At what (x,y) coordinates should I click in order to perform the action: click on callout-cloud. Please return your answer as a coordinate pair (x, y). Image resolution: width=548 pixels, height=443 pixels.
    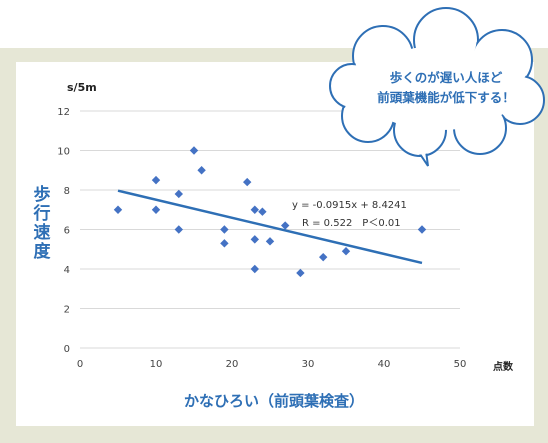
    Looking at the image, I should click on (437, 87).